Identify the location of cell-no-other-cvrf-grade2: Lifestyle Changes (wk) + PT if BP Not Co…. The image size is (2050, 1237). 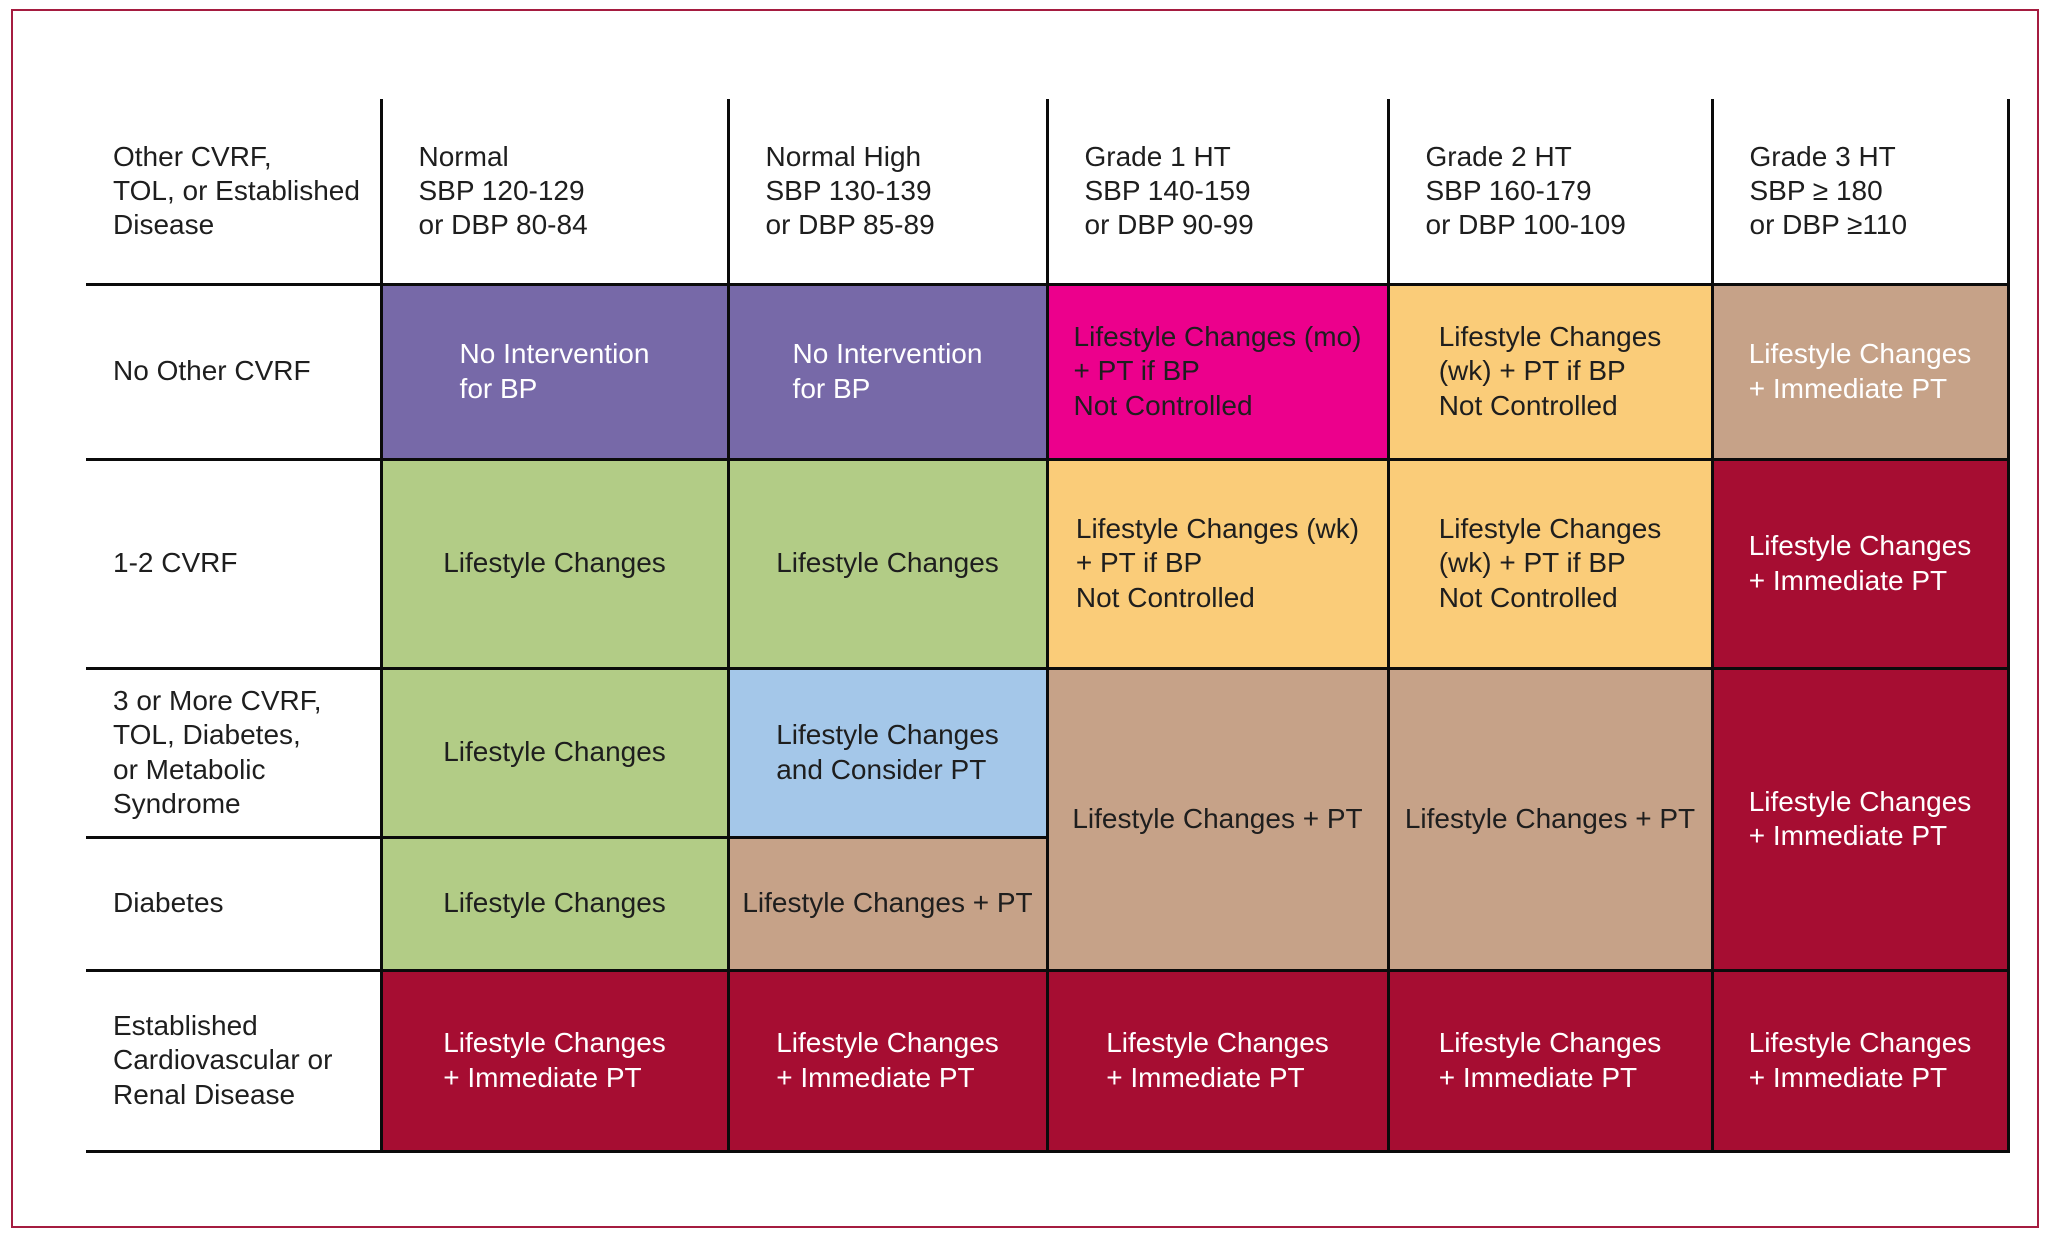
(1550, 371).